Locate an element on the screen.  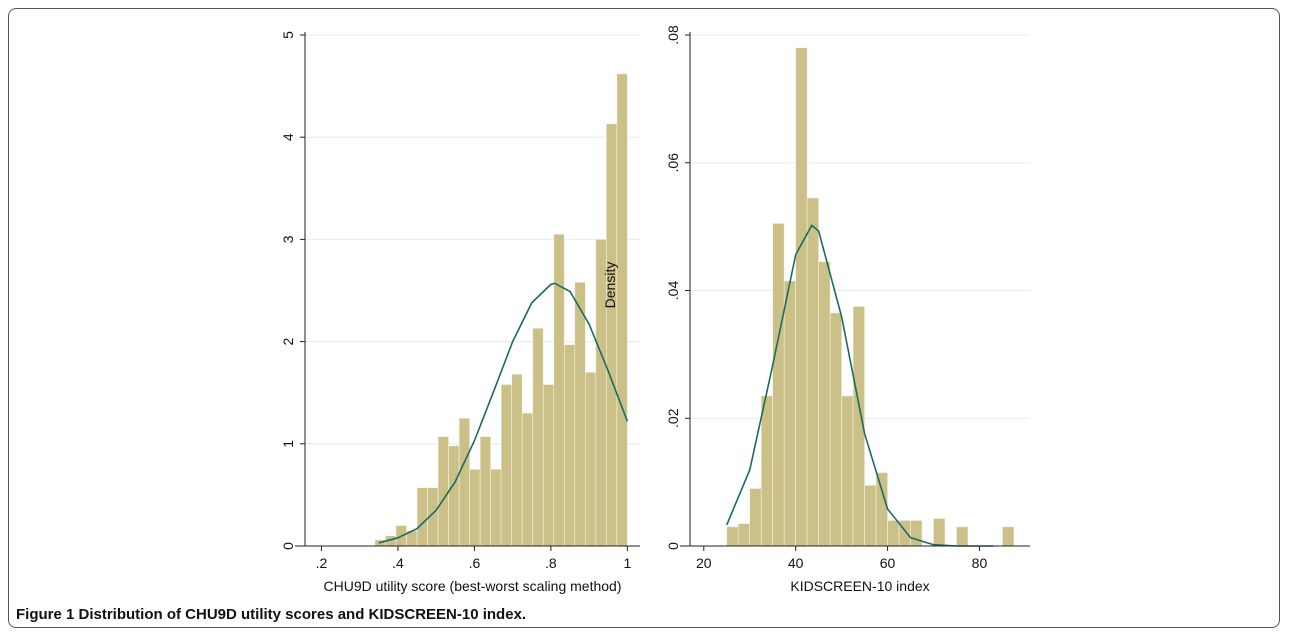
y-tick-label: .04 is located at coordinates (673, 291).